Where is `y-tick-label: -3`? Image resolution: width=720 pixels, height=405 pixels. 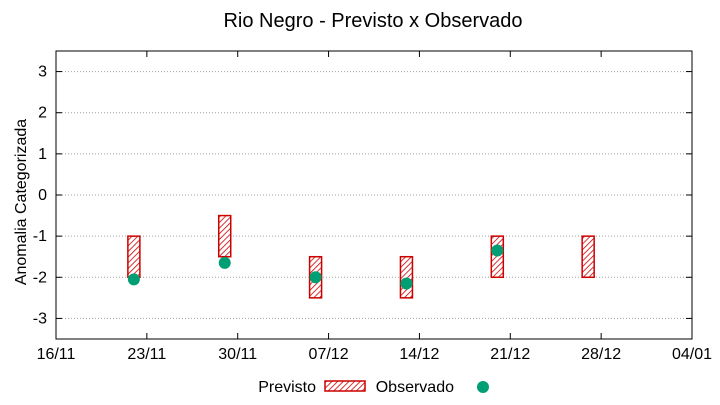
y-tick-label: -3 is located at coordinates (40, 318).